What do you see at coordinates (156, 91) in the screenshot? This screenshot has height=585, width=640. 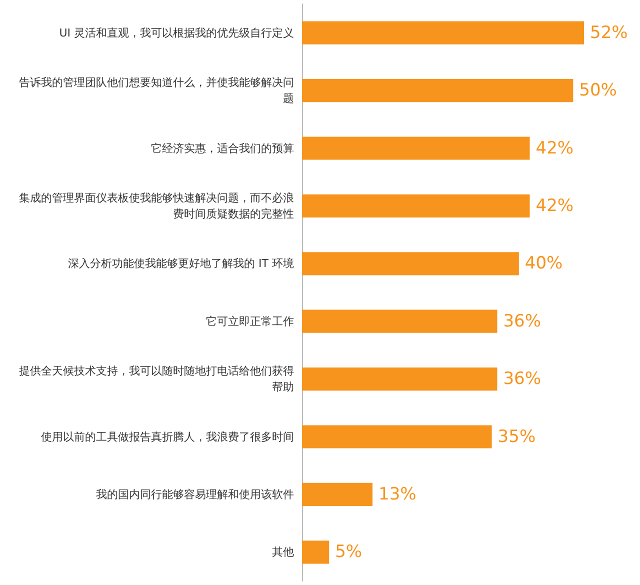 I see `y-tick-label: 告诉我的管理团队他们想要知道什么，并使我能够解决问题` at bounding box center [156, 91].